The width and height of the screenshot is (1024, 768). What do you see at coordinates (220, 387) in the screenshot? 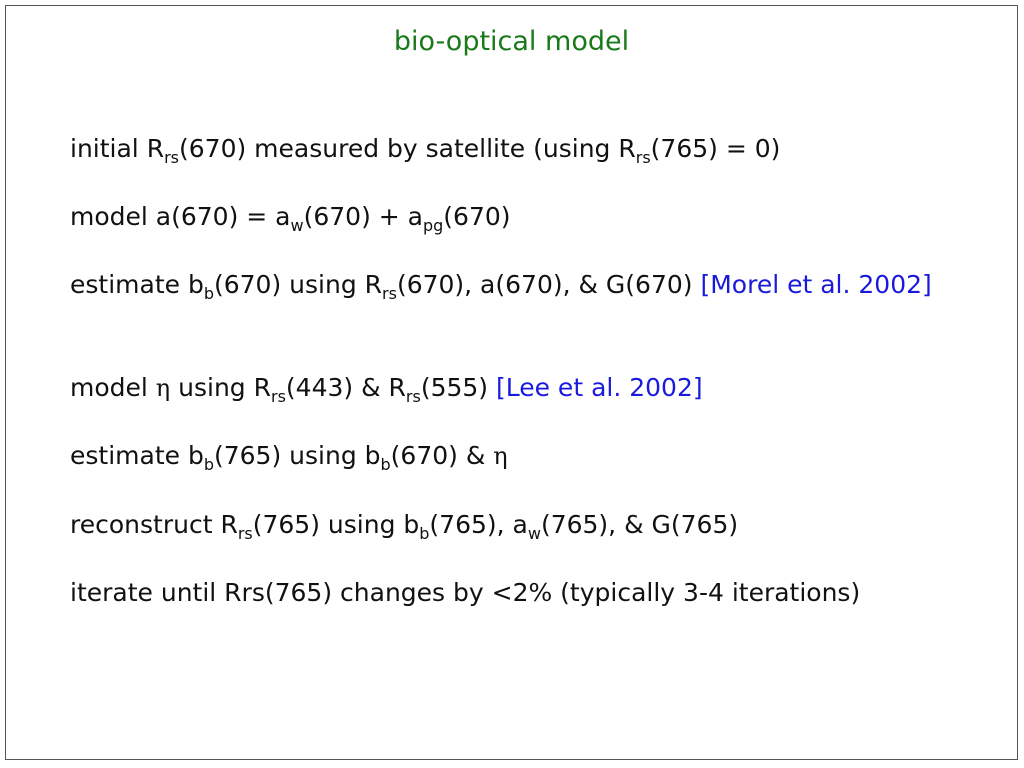
I see `text: using R` at bounding box center [220, 387].